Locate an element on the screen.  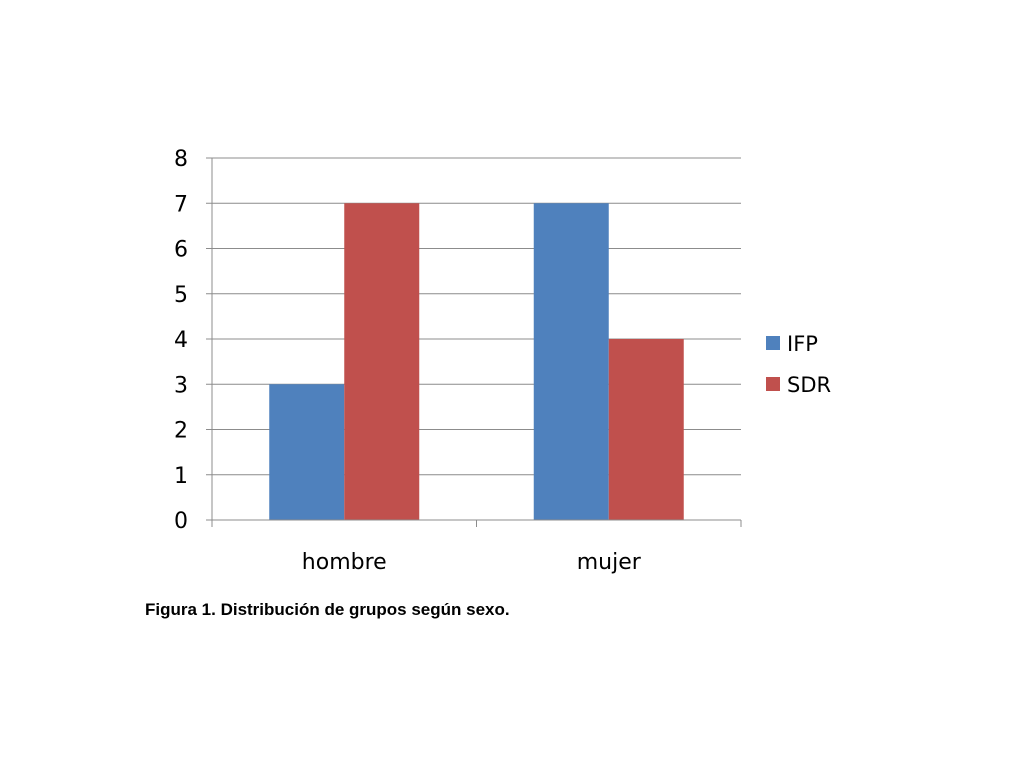
legend-label-ifp: IFP is located at coordinates (802, 344).